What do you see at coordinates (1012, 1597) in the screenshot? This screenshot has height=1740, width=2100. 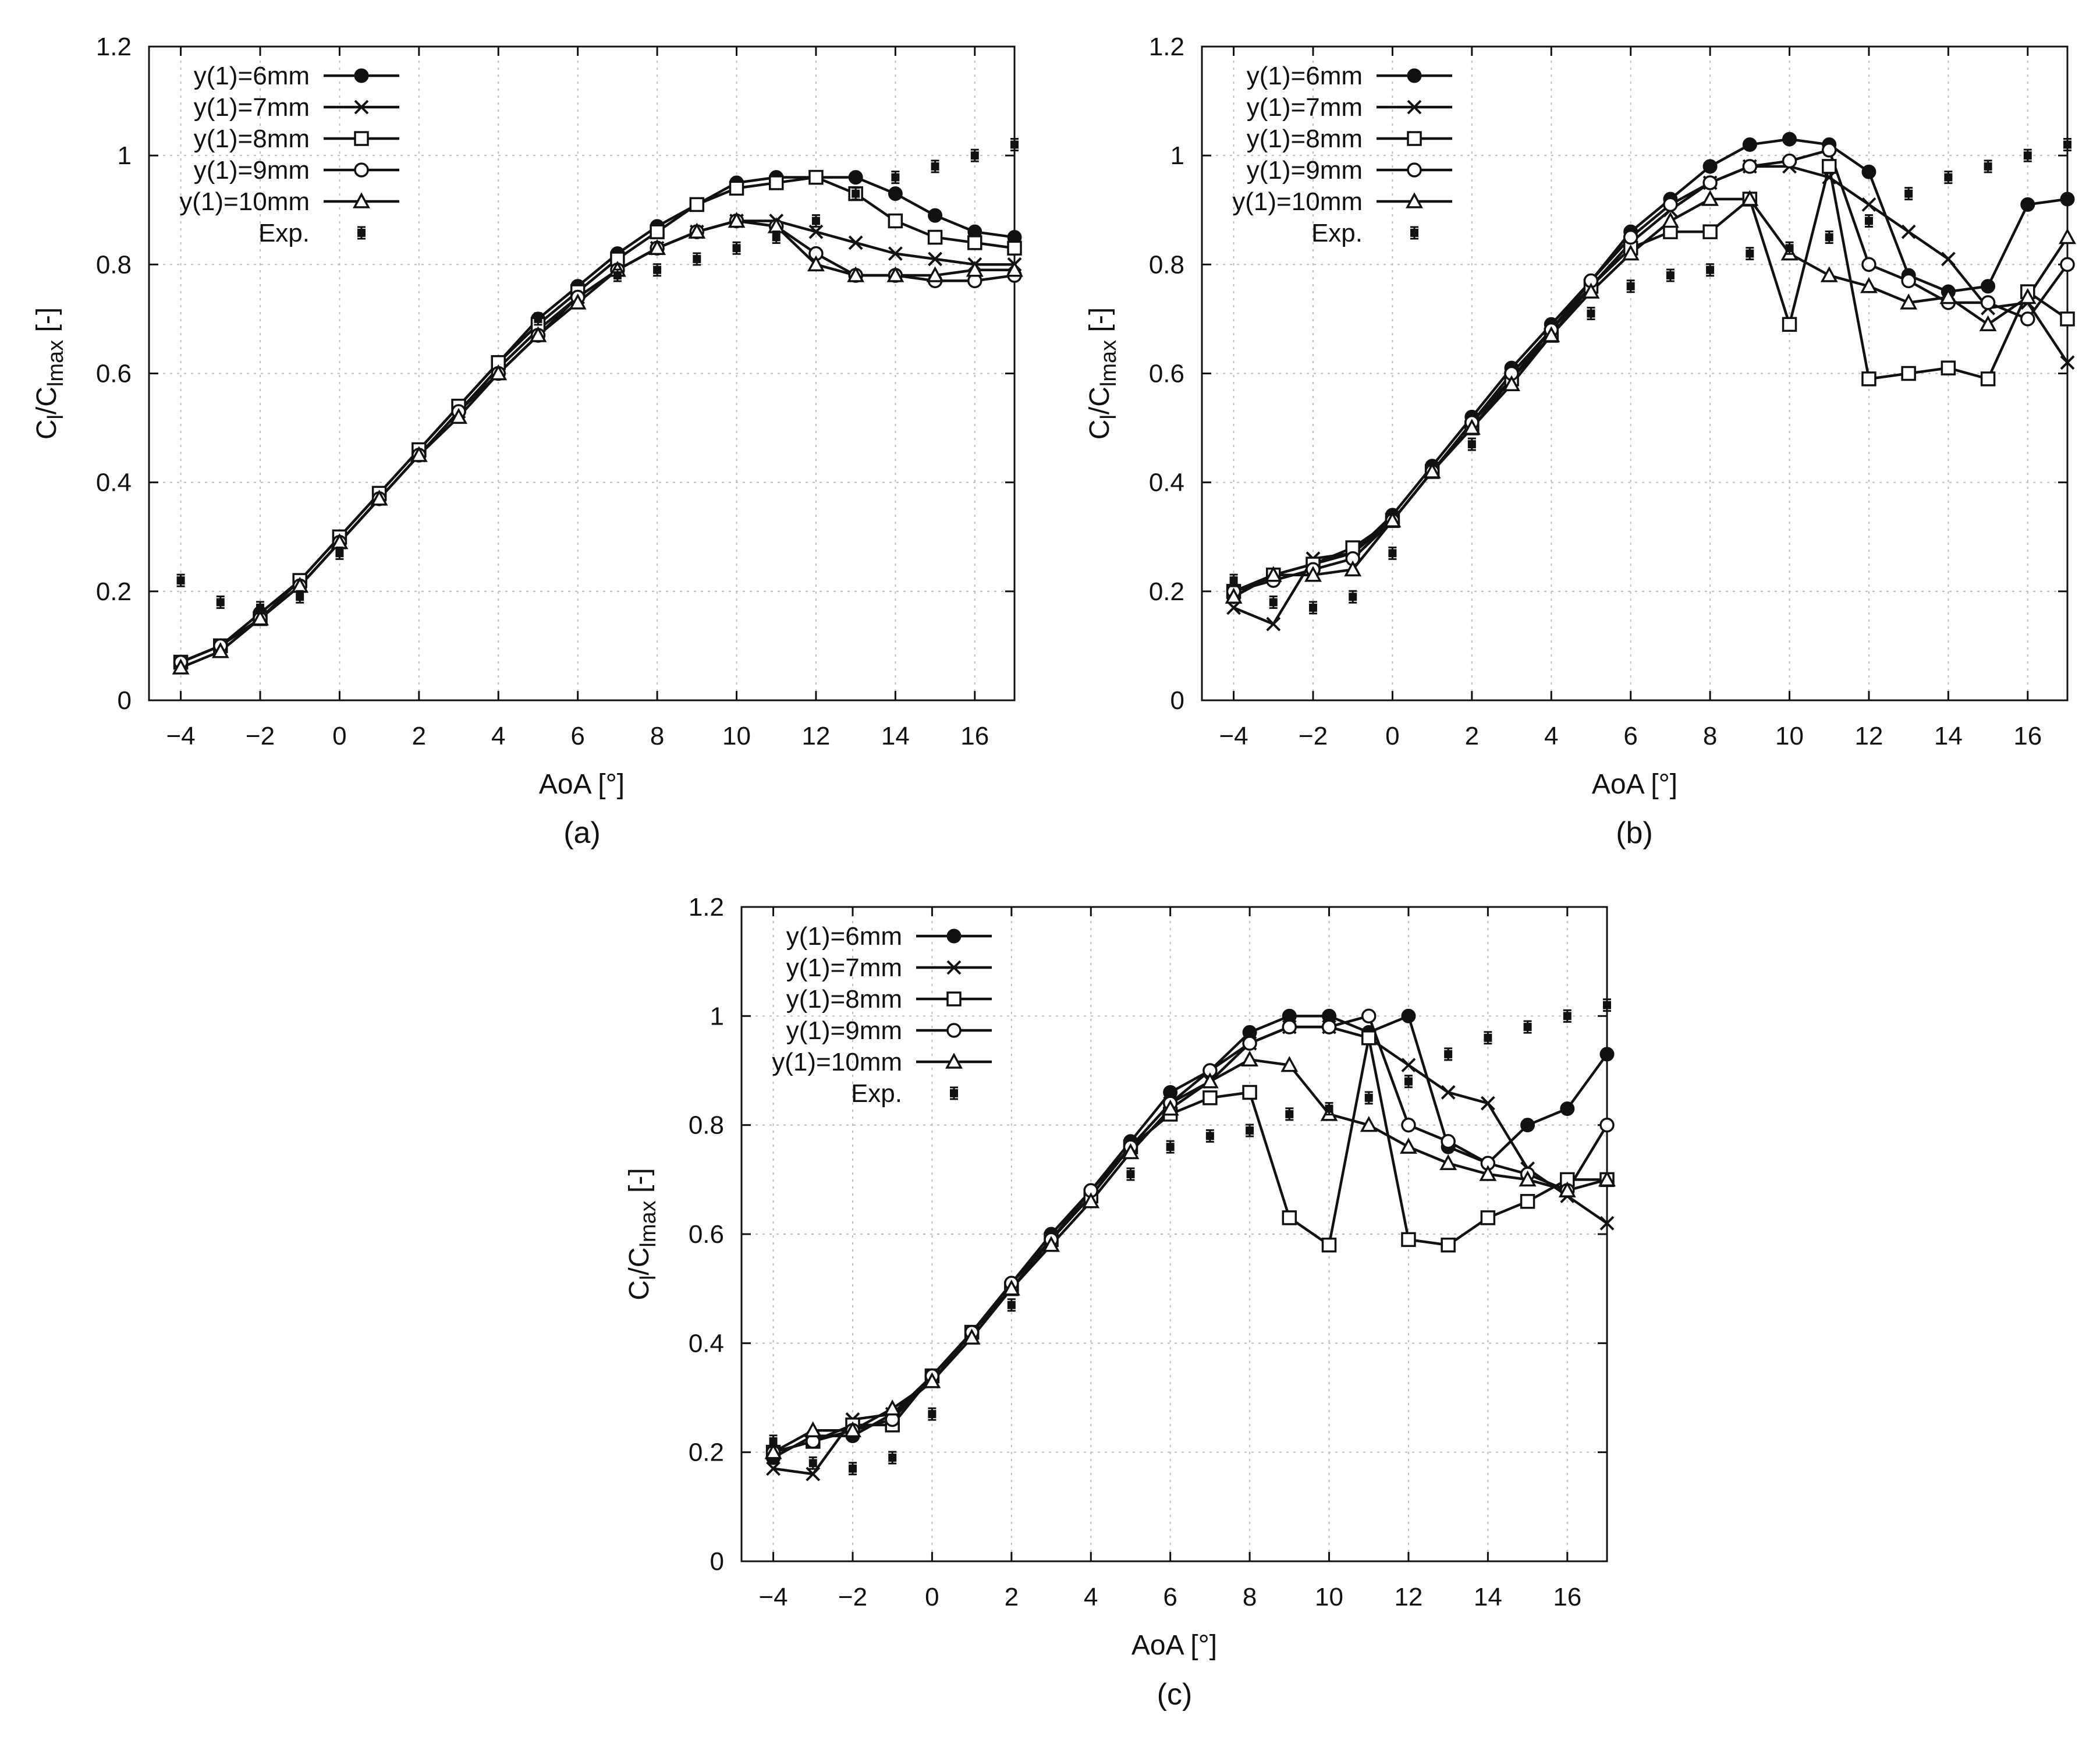 I see `x-tick-label: 2` at bounding box center [1012, 1597].